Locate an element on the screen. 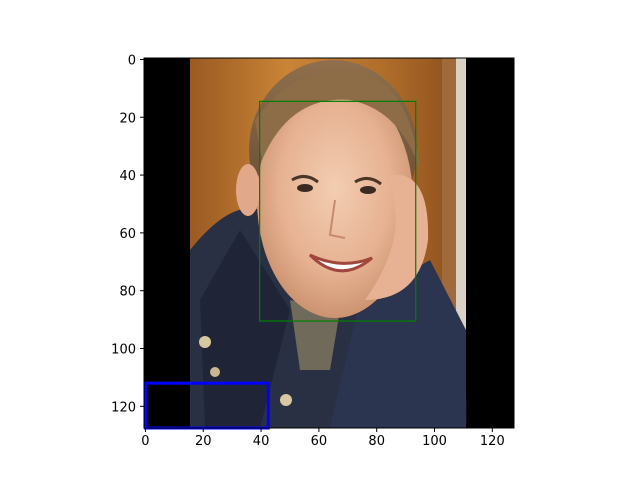  x-tick-label: 60 is located at coordinates (319, 441).